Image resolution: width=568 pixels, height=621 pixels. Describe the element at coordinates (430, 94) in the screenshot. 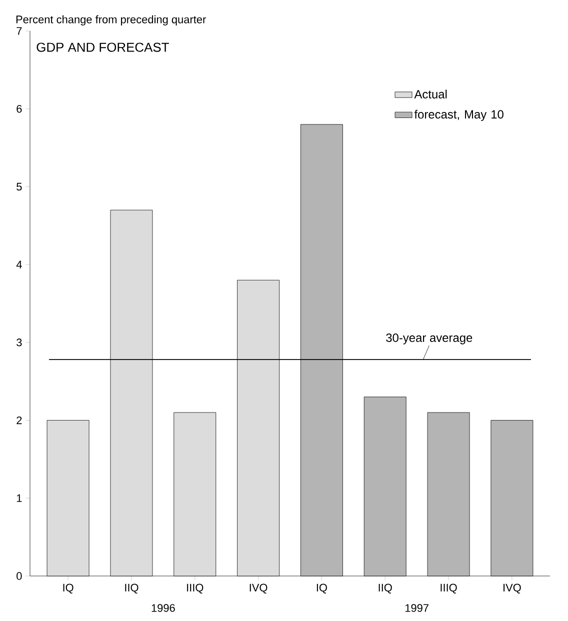

I see `legend-label: Actual` at that location.